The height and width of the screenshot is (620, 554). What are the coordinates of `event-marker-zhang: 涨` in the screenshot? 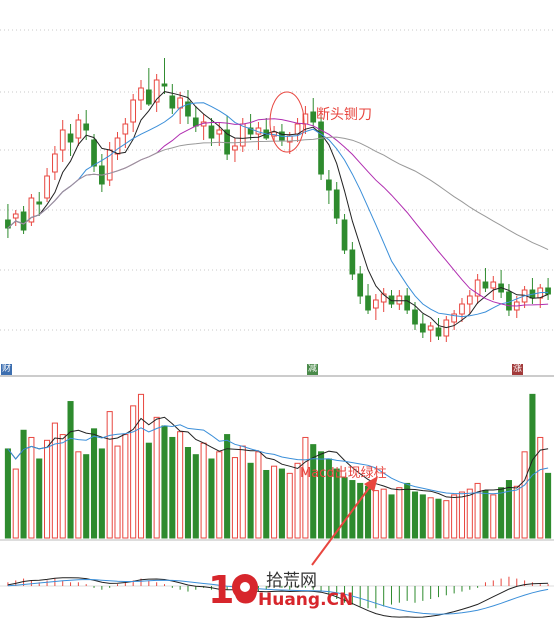 It's located at (517, 369).